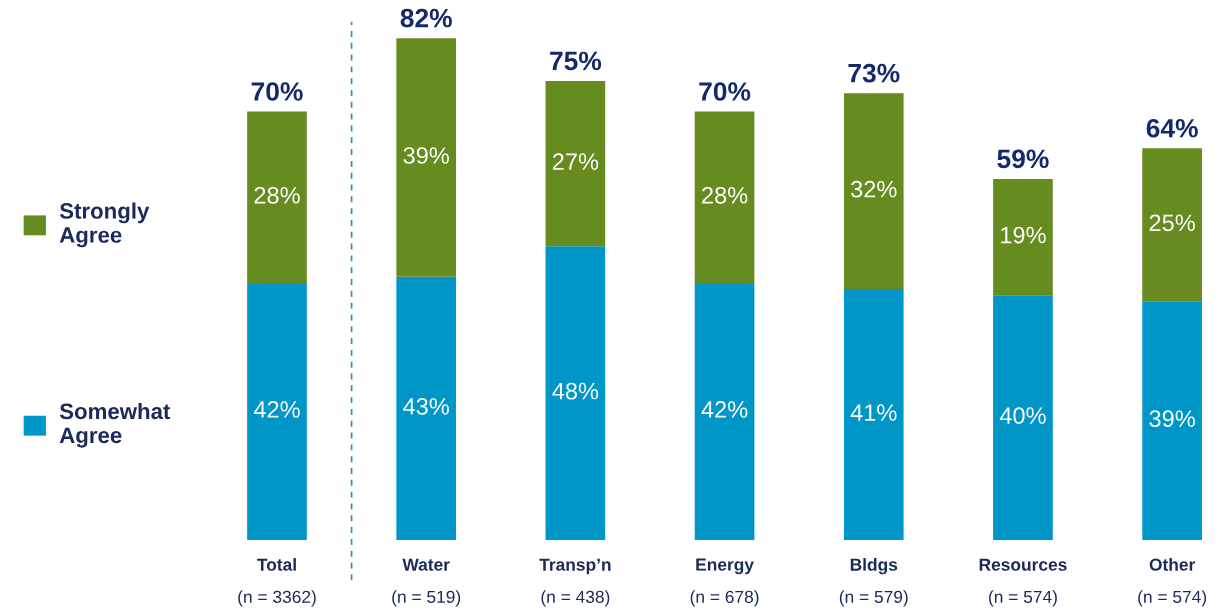 The width and height of the screenshot is (1223, 611). I want to click on data-label: 48%, so click(575, 391).